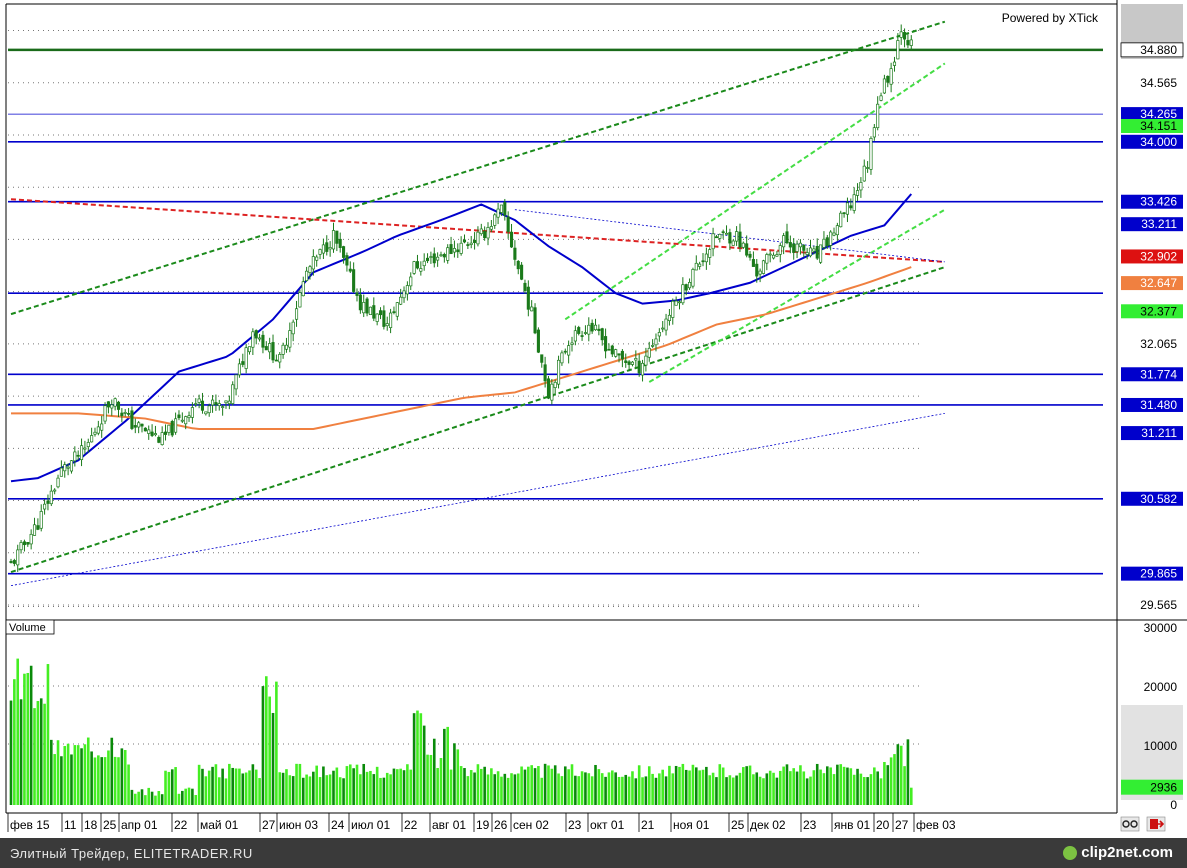 This screenshot has height=868, width=1187. Describe the element at coordinates (1158, 256) in the screenshot. I see `price-level-label: 32.902` at that location.